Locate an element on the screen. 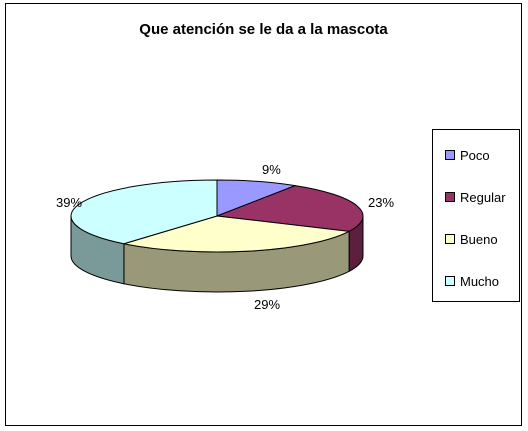 The width and height of the screenshot is (528, 431). legend-item-mucho: Mucho is located at coordinates (472, 281).